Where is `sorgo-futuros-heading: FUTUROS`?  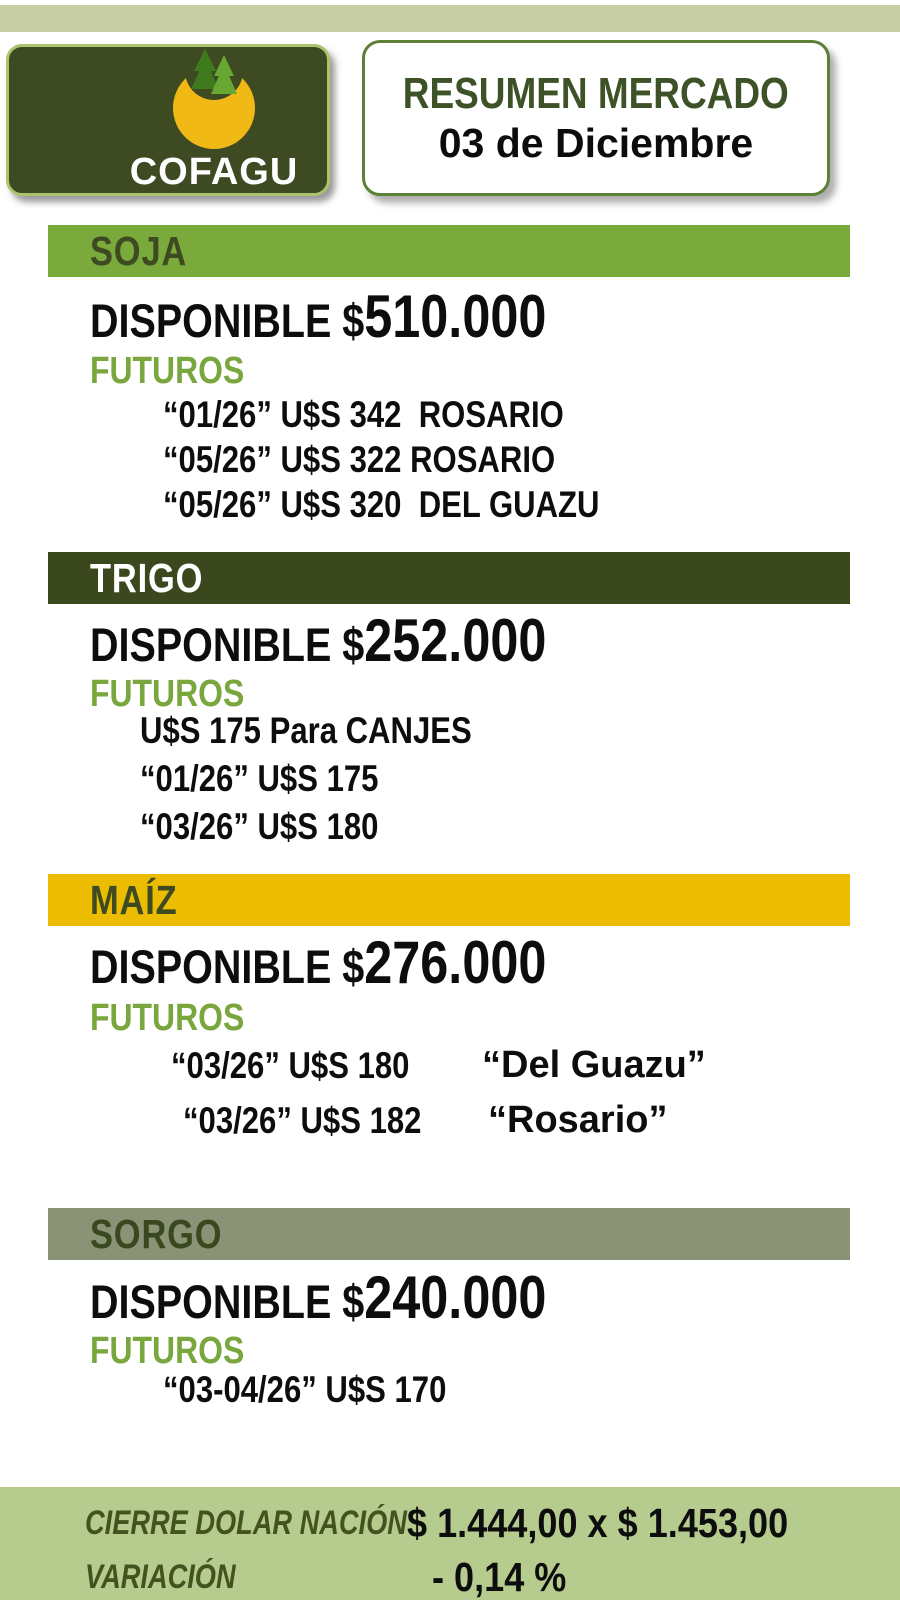
sorgo-futuros-heading: FUTUROS is located at coordinates (167, 1351).